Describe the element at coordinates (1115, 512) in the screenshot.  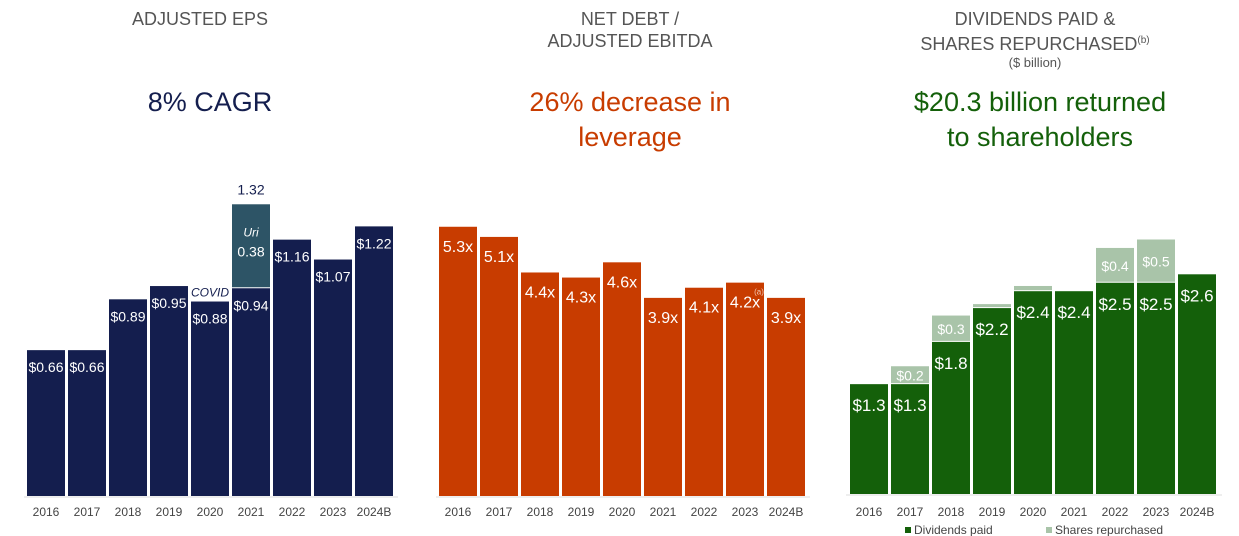
I see `returns-year-label: 2022` at that location.